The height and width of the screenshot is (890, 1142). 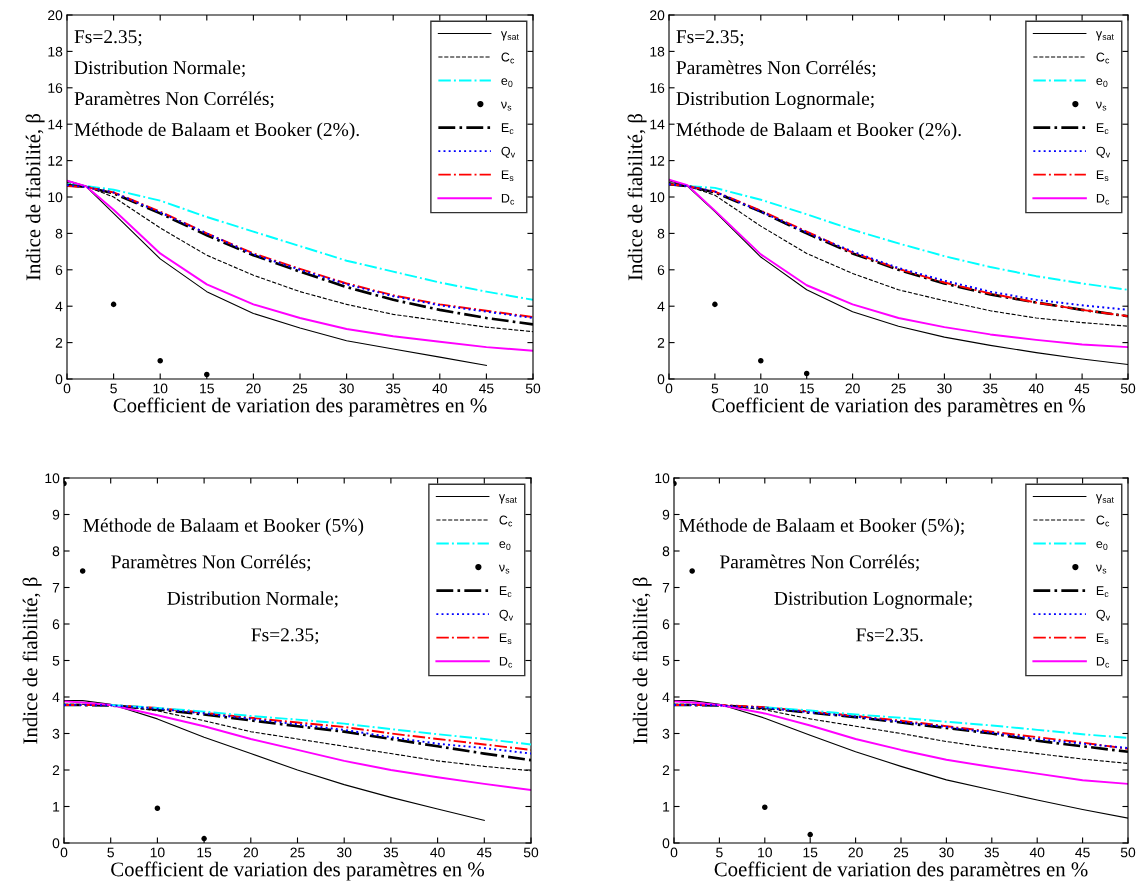 I want to click on annotation: Fs=2.35., so click(x=889, y=635).